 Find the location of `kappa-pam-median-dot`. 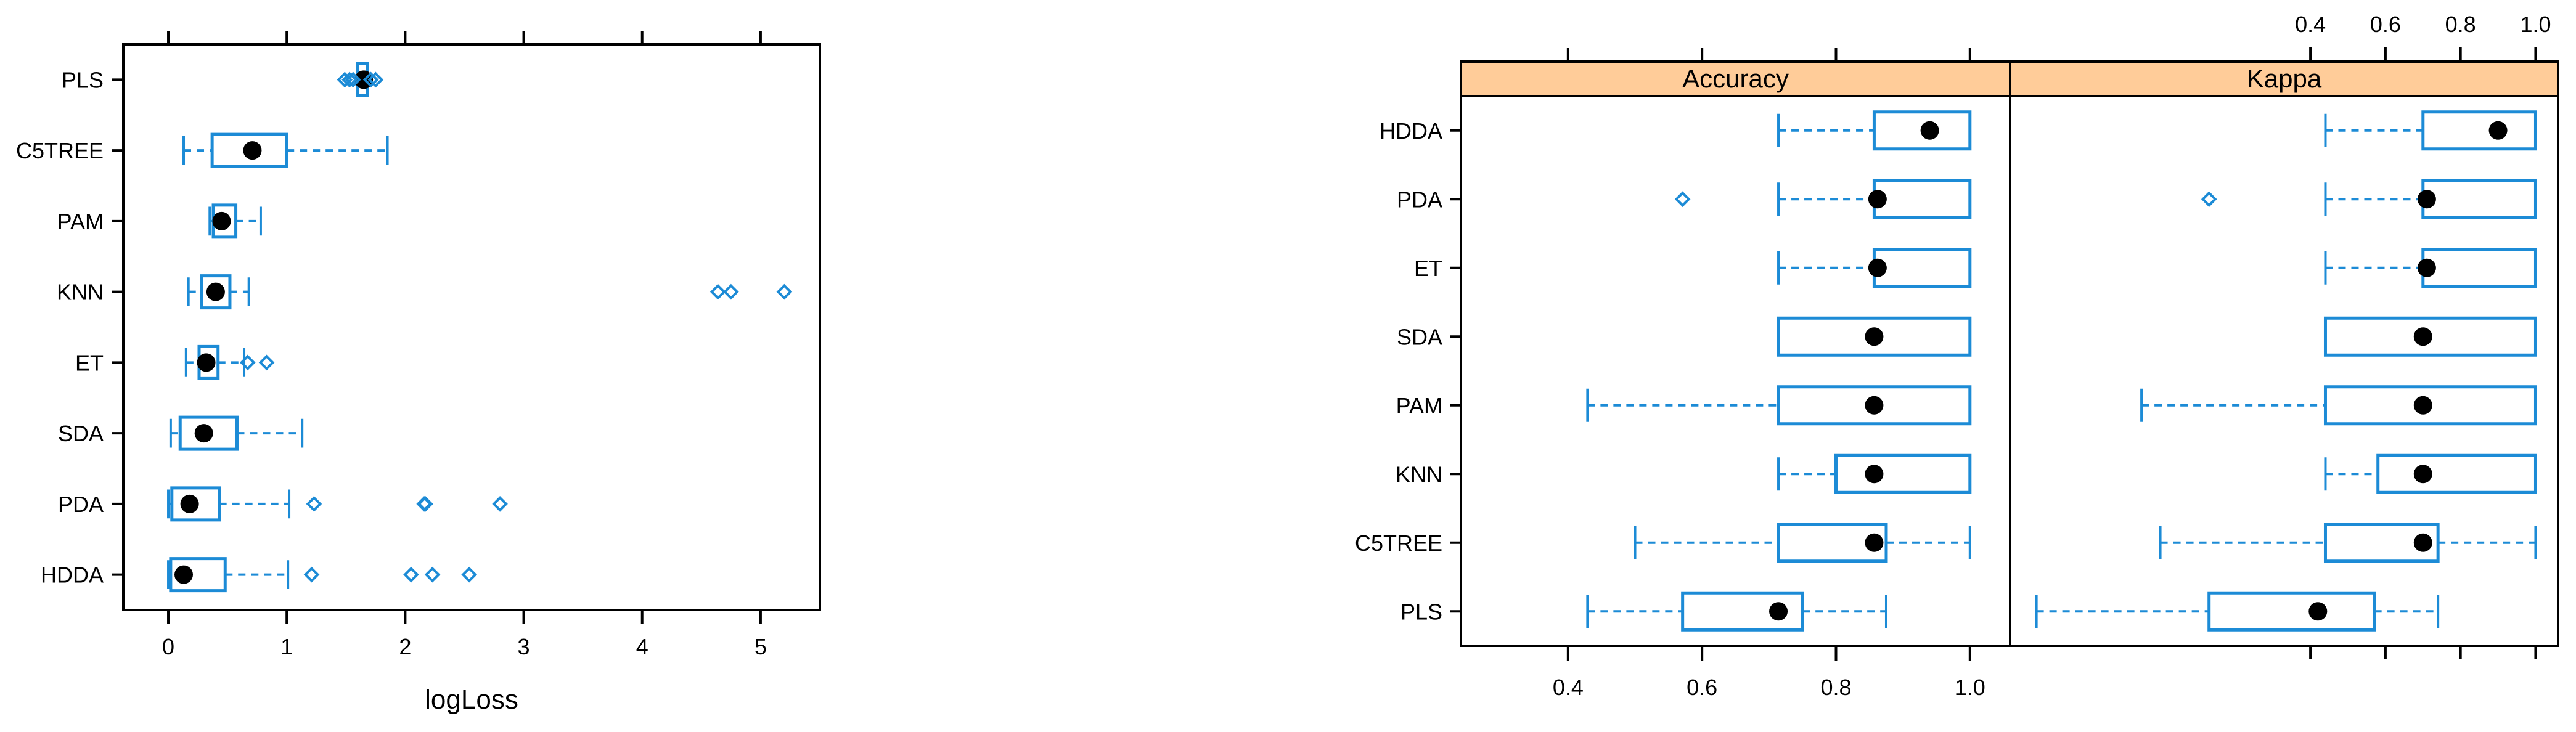

kappa-pam-median-dot is located at coordinates (2422, 405).